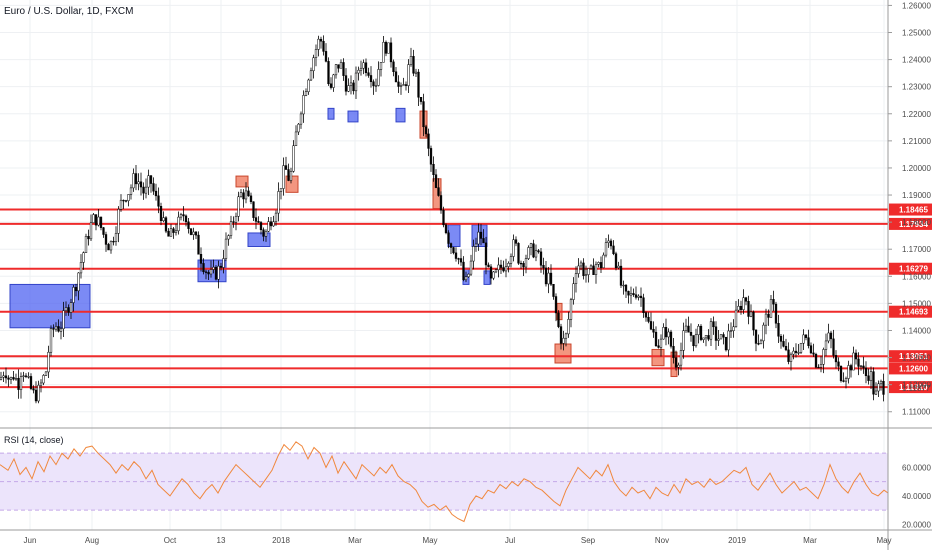  Describe the element at coordinates (355, 540) in the screenshot. I see `time-tick-label: Mar` at that location.